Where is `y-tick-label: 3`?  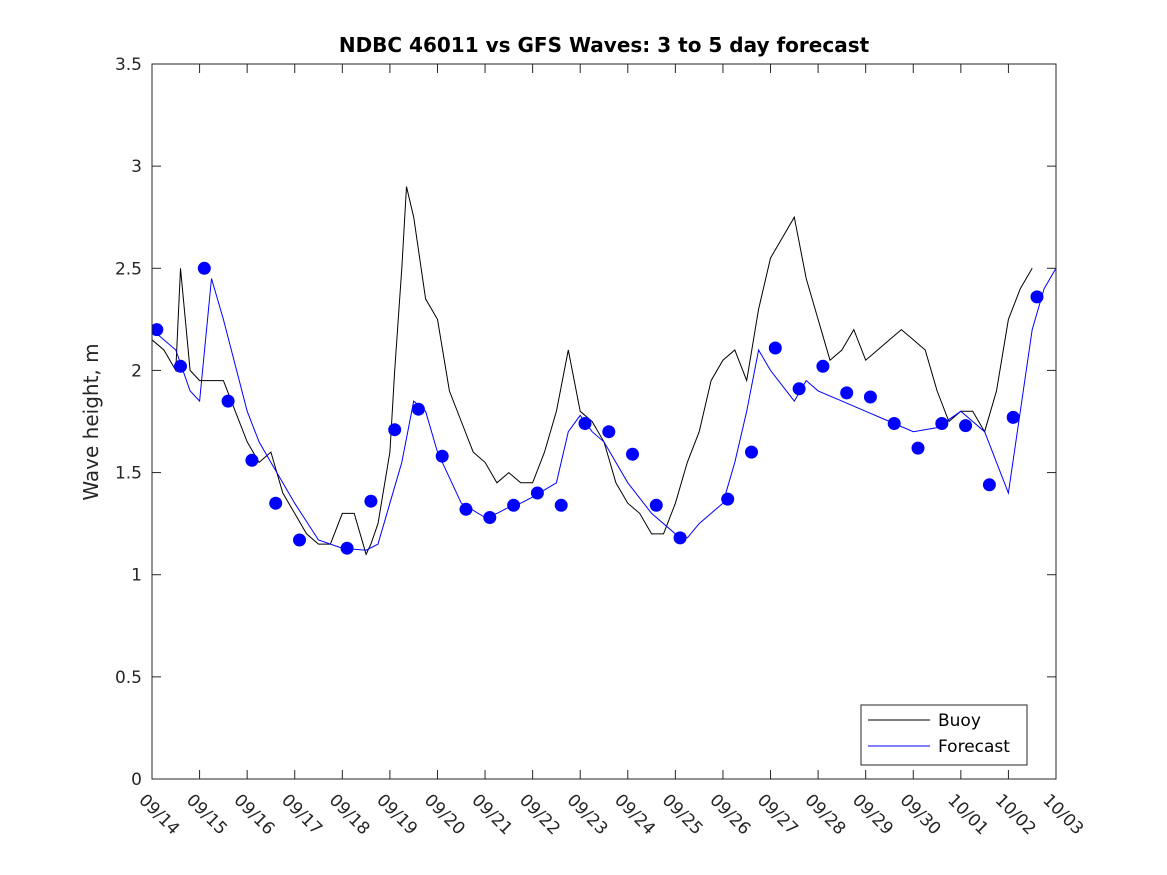
y-tick-label: 3 is located at coordinates (136, 167).